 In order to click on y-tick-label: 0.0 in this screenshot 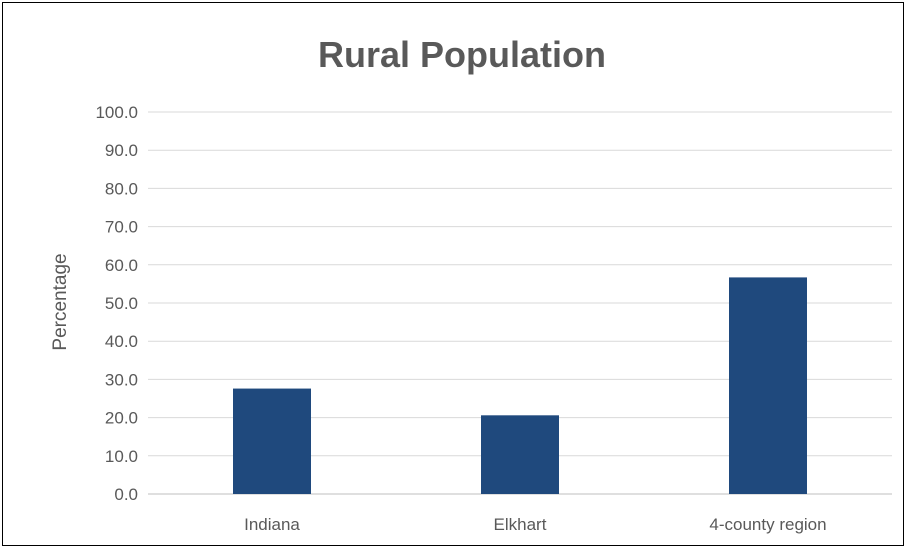, I will do `click(126, 494)`.